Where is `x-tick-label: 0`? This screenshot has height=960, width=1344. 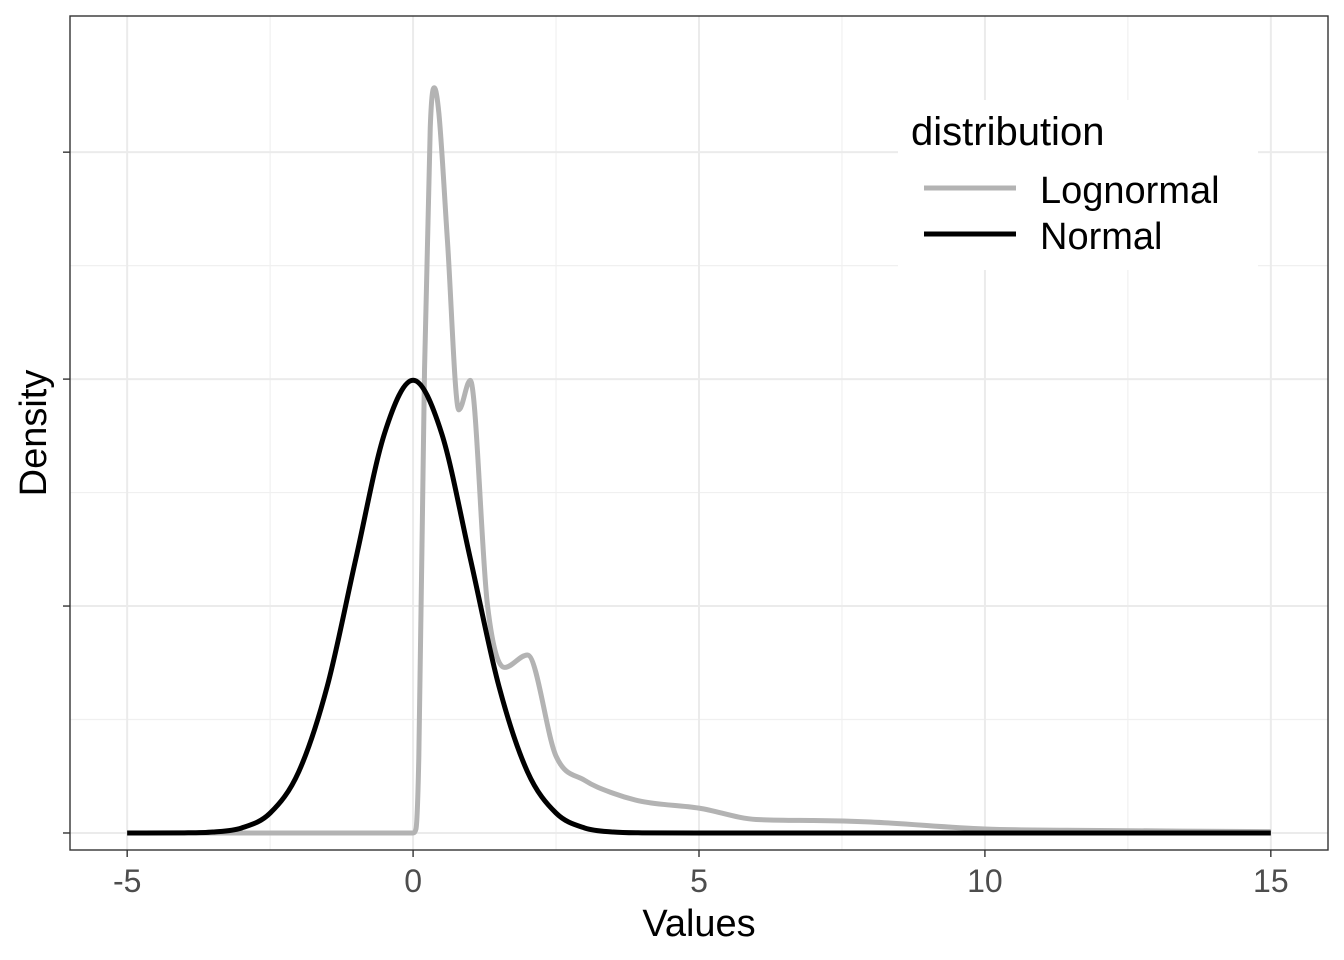
x-tick-label: 0 is located at coordinates (413, 881).